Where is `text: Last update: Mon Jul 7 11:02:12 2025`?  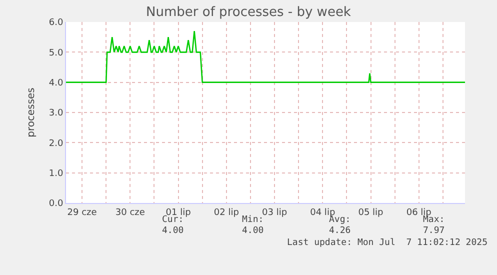 text: Last update: Mon Jul 7 11:02:12 2025 is located at coordinates (387, 243).